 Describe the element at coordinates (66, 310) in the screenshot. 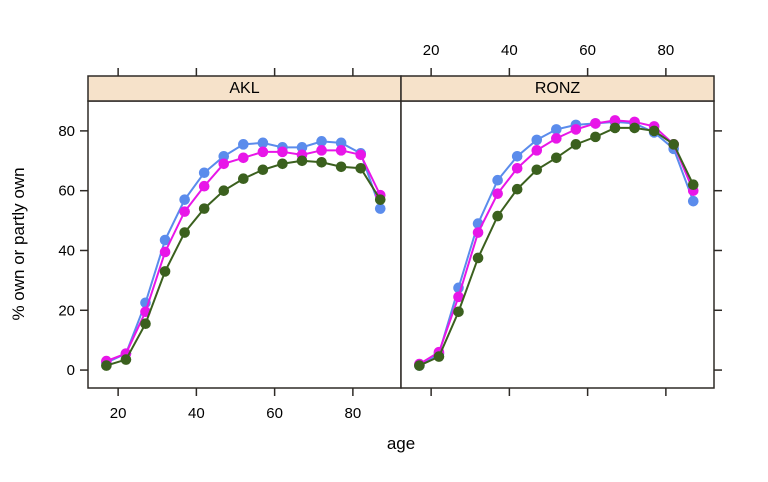

I see `y-tick-label: 20` at that location.